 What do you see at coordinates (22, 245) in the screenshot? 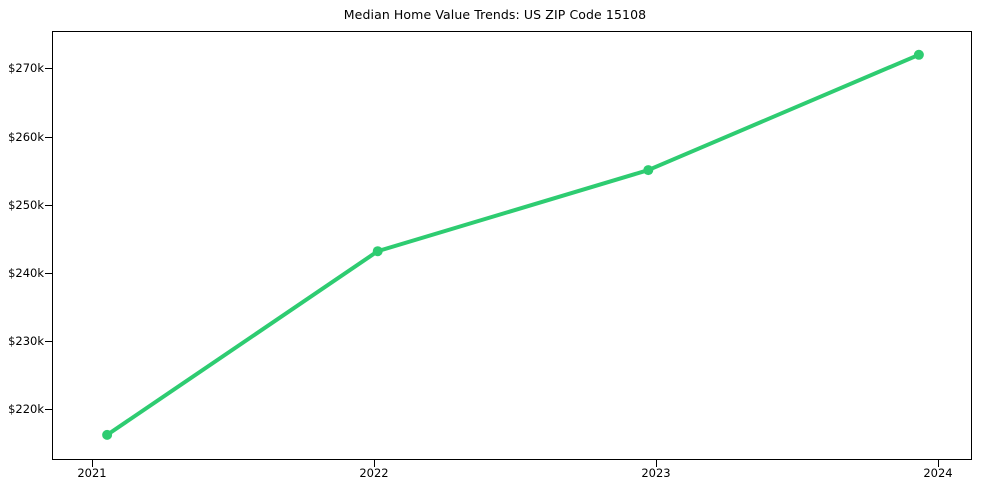
I see `y-axis-tick-labels: $270k $260k $250k $240k $230k $220k` at bounding box center [22, 245].